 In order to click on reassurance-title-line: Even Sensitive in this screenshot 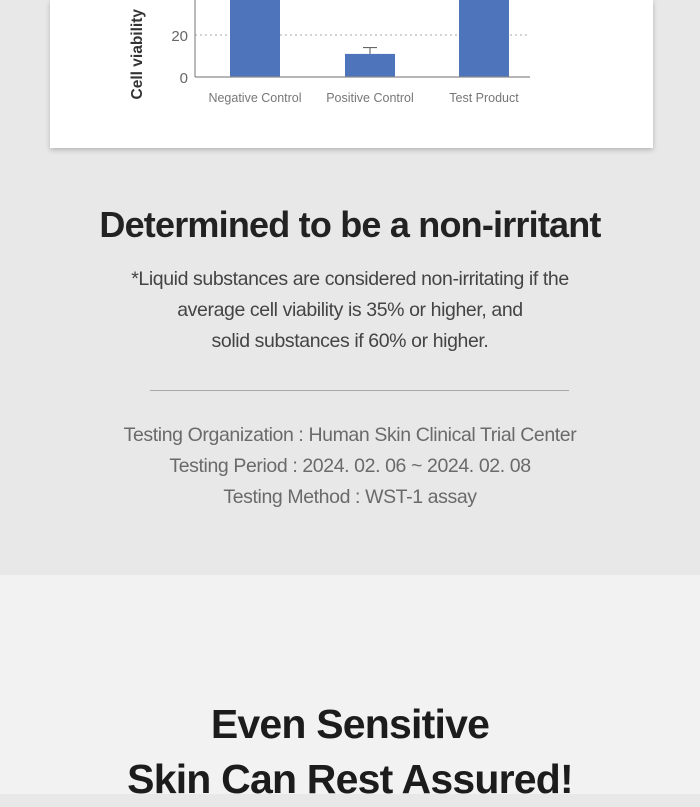, I will do `click(350, 724)`.